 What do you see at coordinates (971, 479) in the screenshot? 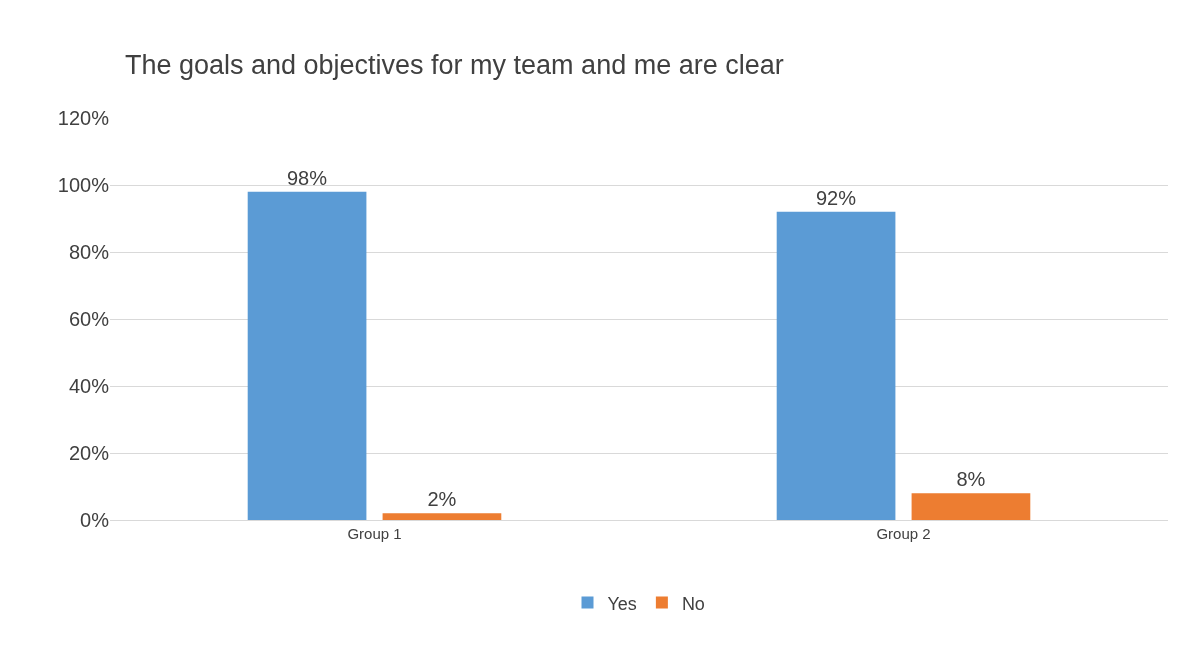
I see `data-label: 8%` at bounding box center [971, 479].